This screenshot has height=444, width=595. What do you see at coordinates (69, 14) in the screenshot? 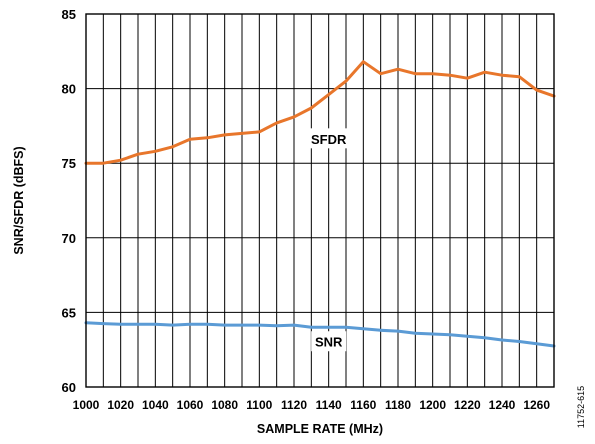
I see `y-tick-label: 85` at bounding box center [69, 14].